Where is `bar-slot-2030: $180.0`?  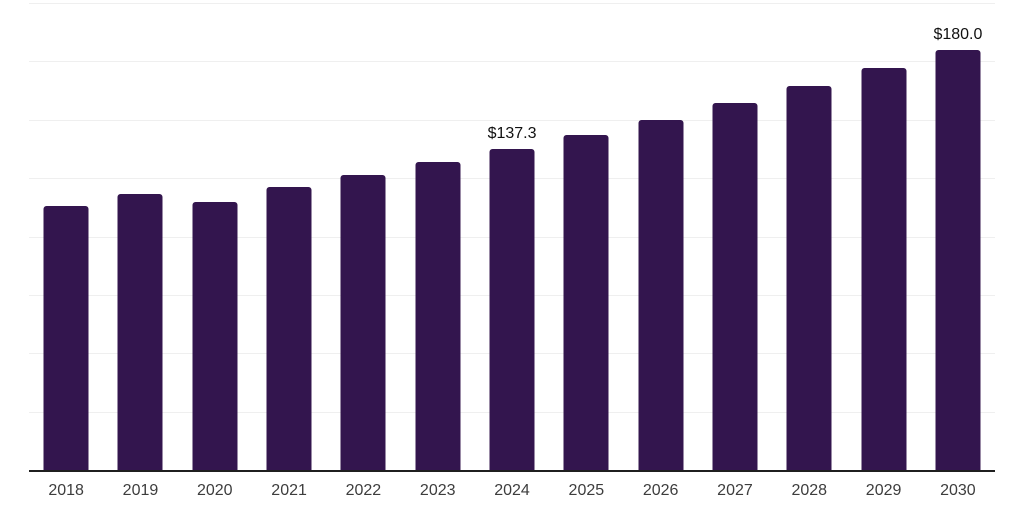
bar-slot-2030: $180.0 is located at coordinates (958, 236).